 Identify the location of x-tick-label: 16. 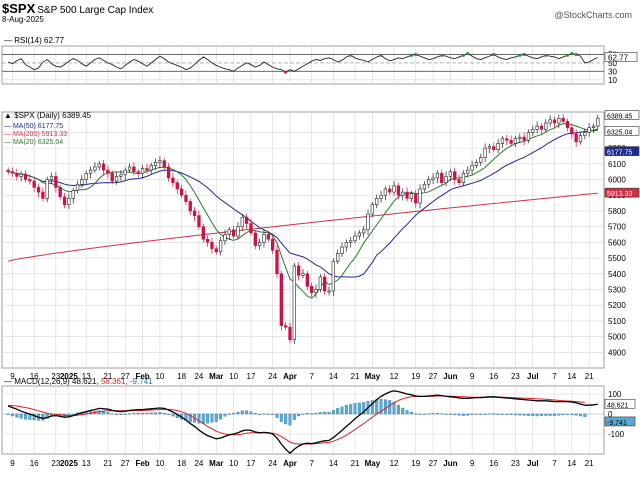
(34, 376).